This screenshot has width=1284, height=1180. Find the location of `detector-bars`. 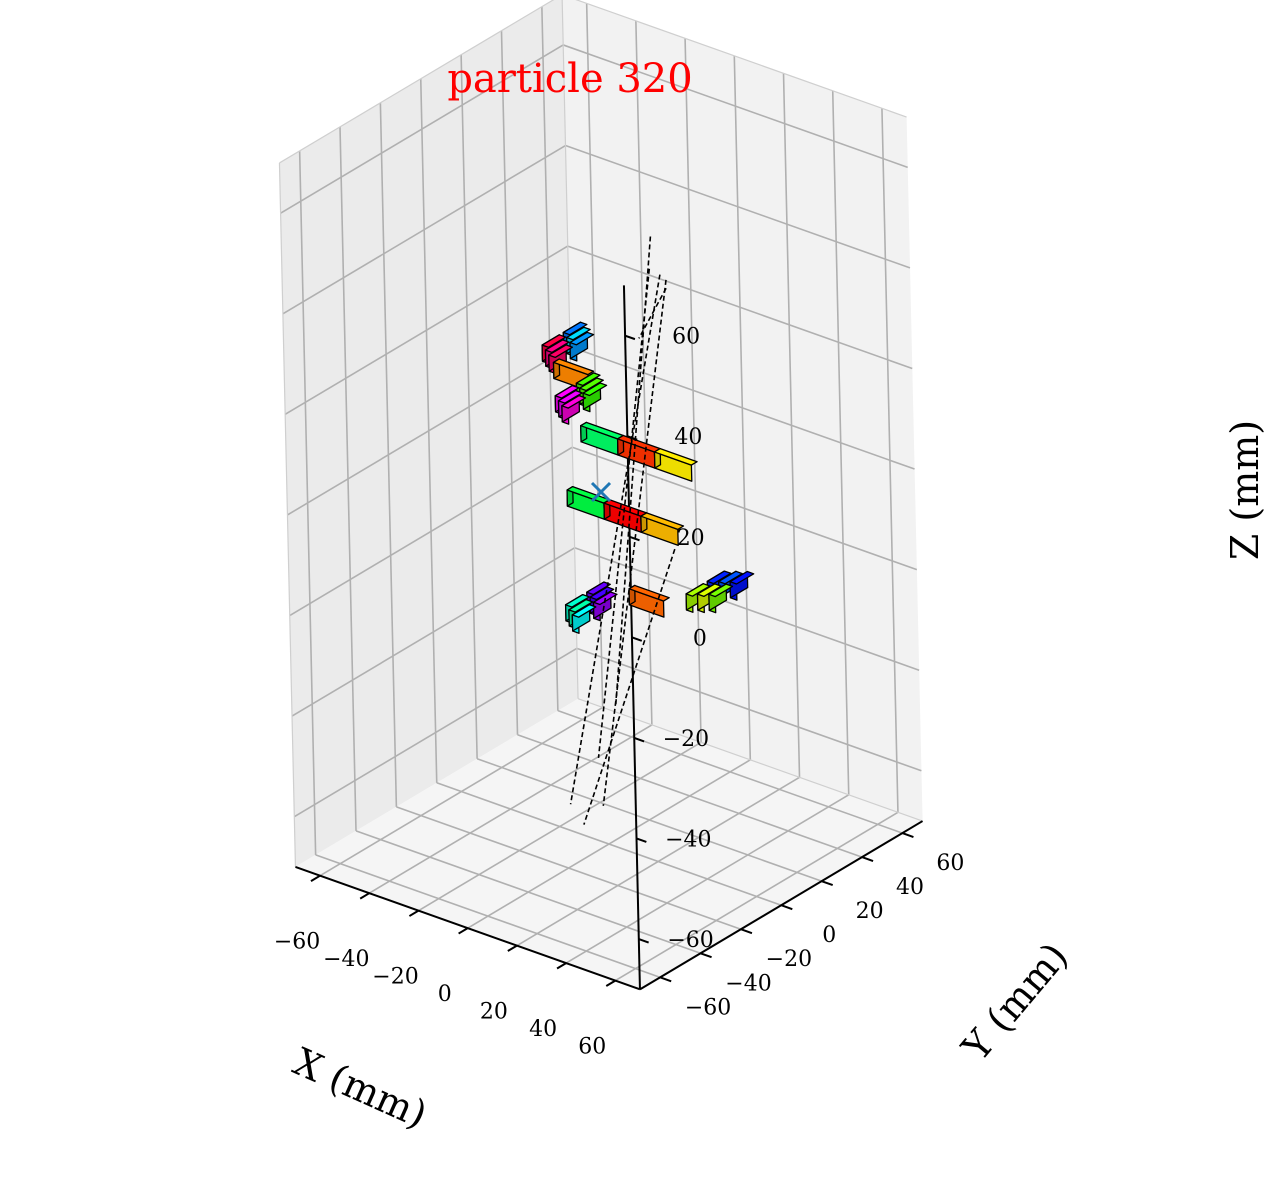

detector-bars is located at coordinates (648, 477).